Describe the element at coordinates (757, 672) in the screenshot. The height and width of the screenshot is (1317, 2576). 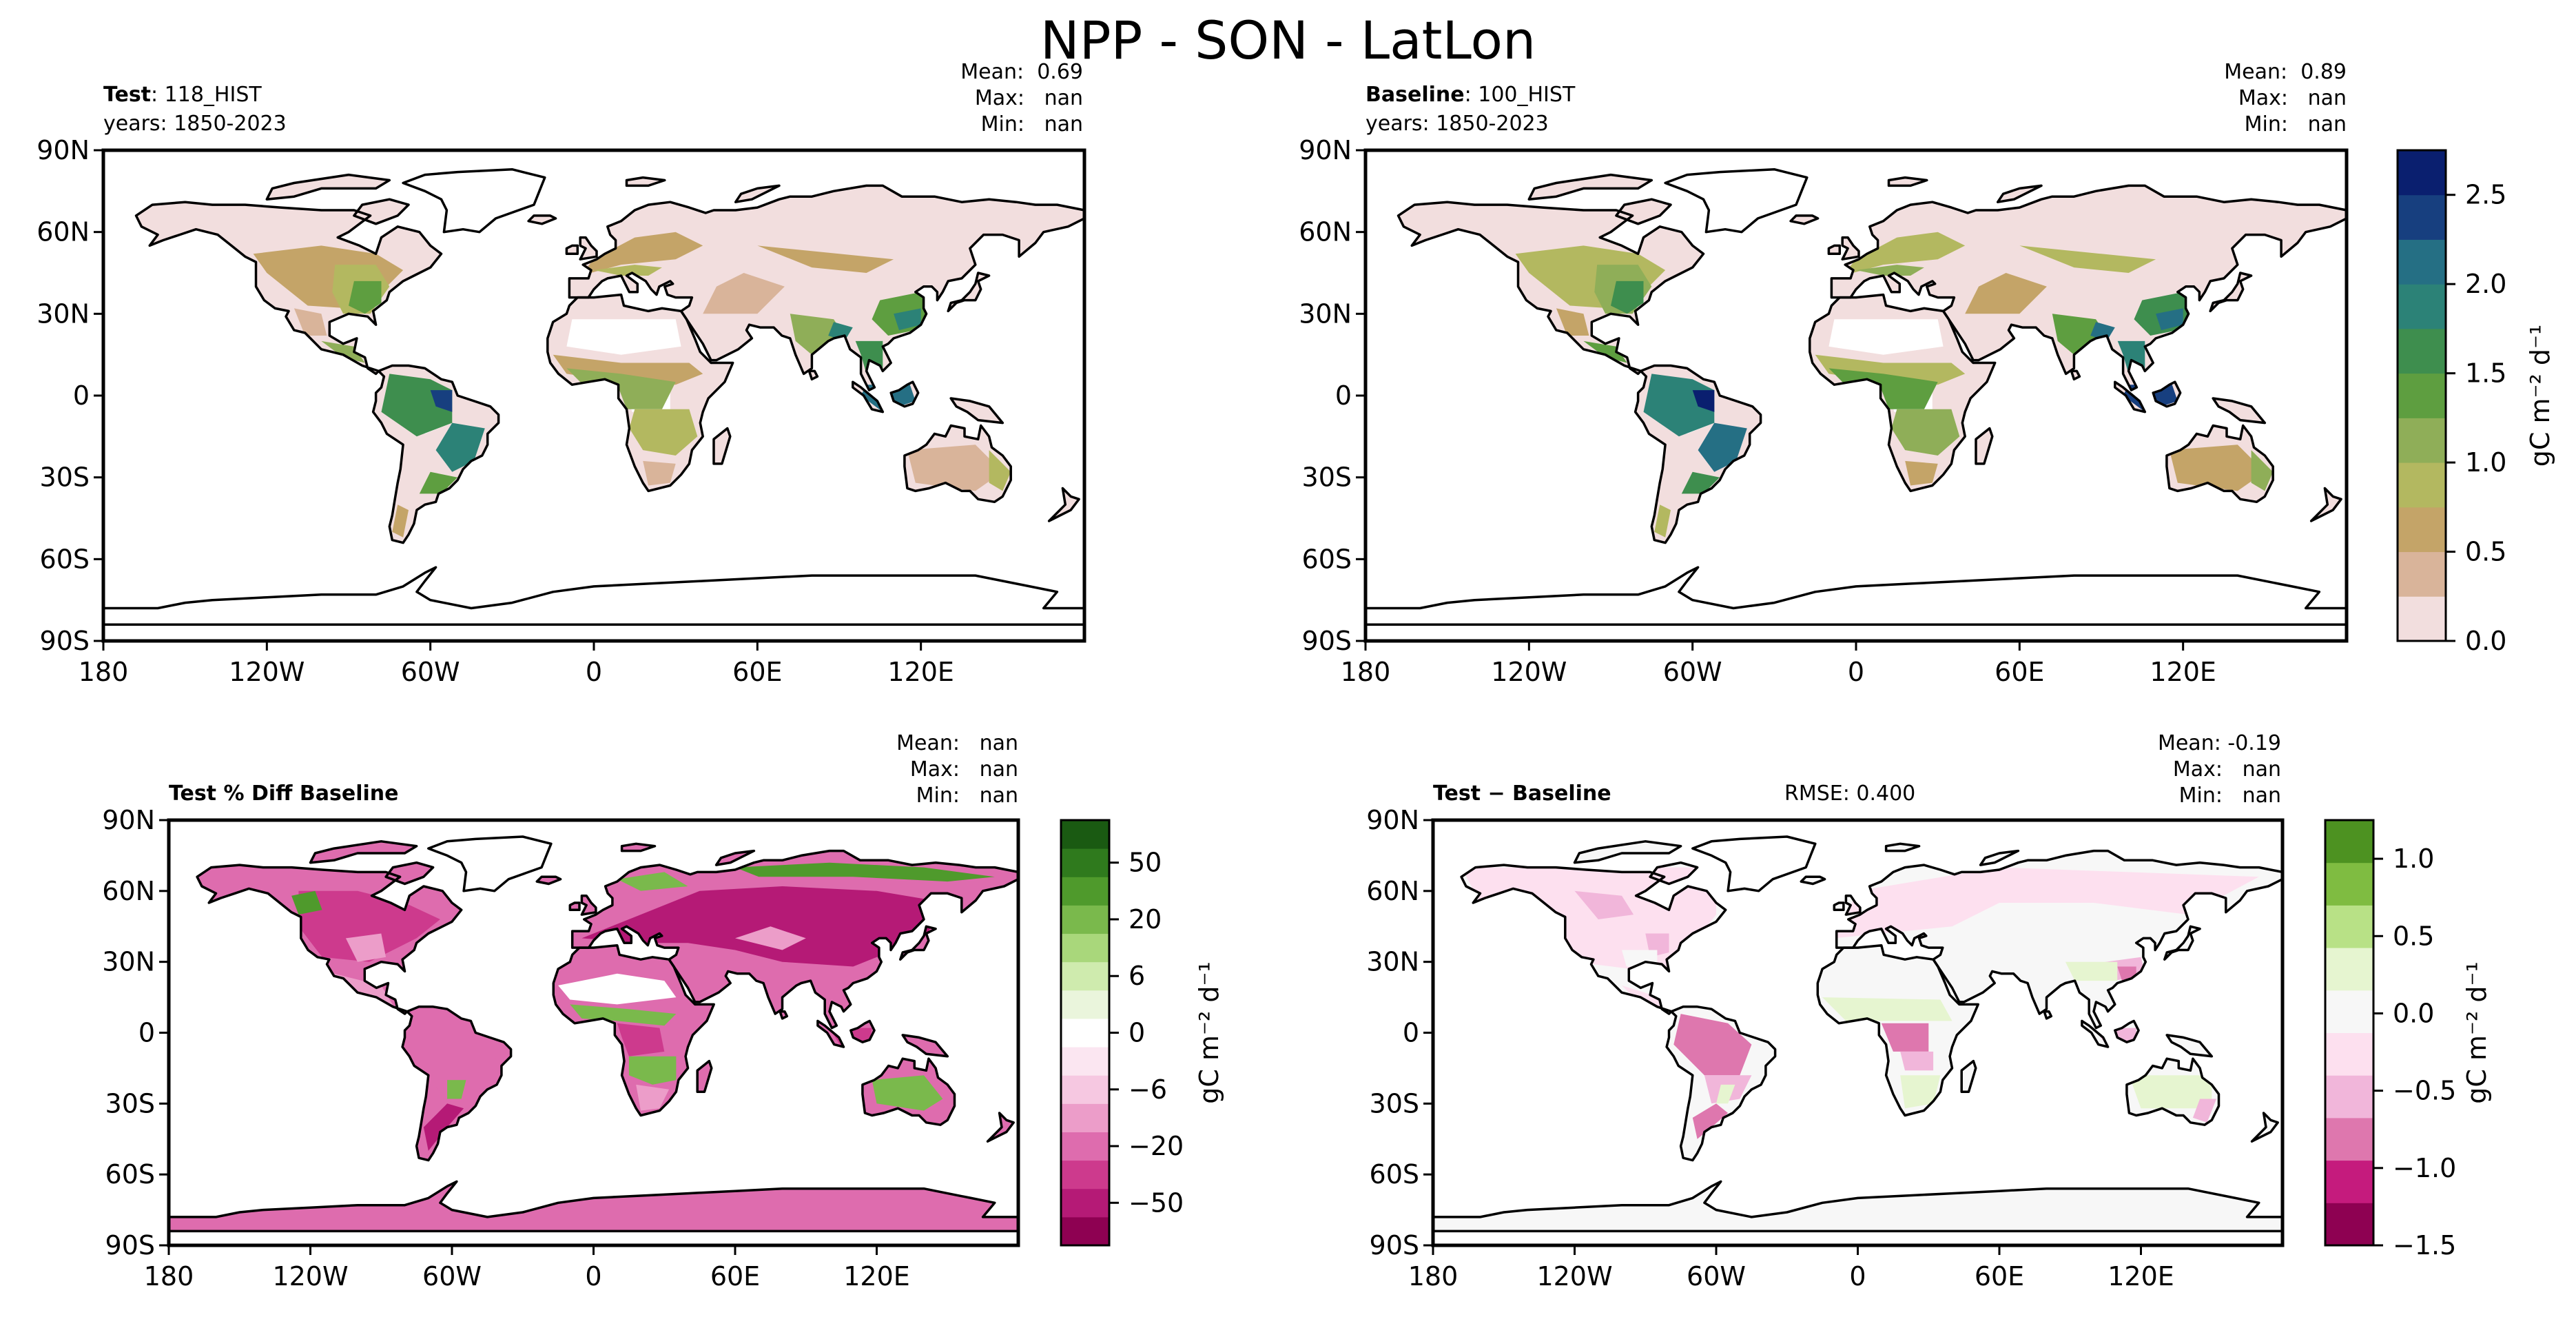
I see `test-x-tick-label: 60E` at that location.